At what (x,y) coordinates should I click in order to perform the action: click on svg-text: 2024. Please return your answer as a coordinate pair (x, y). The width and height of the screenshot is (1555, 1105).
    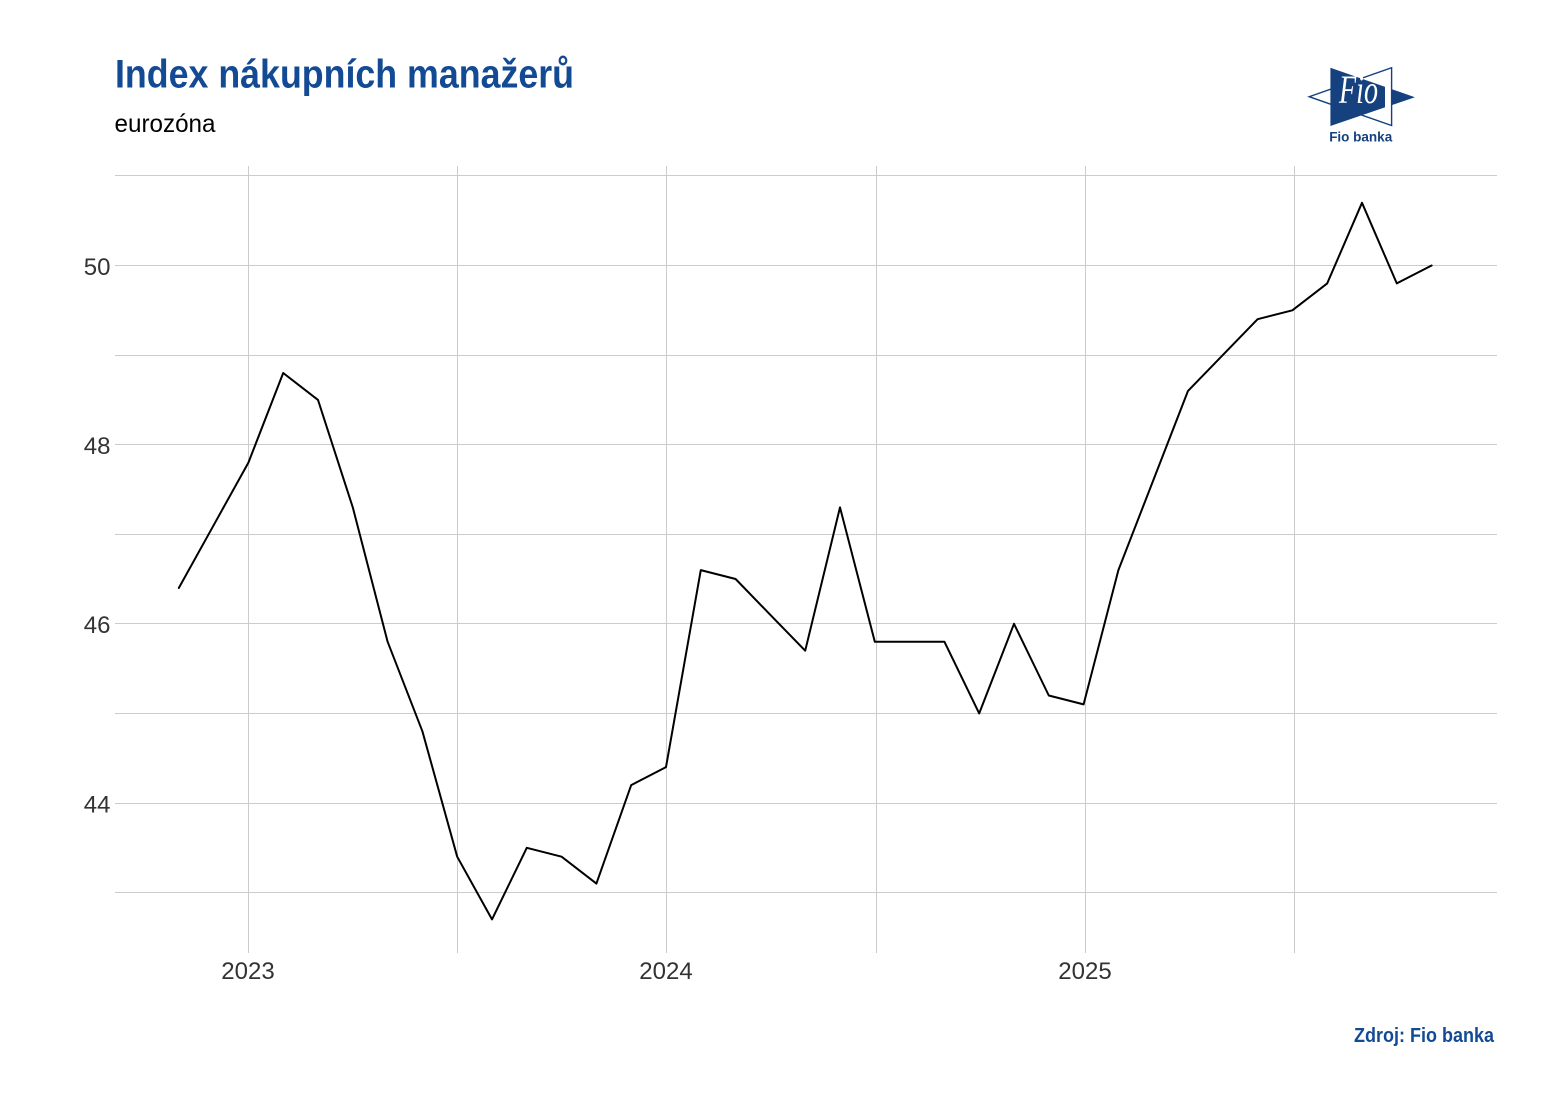
    Looking at the image, I should click on (665, 971).